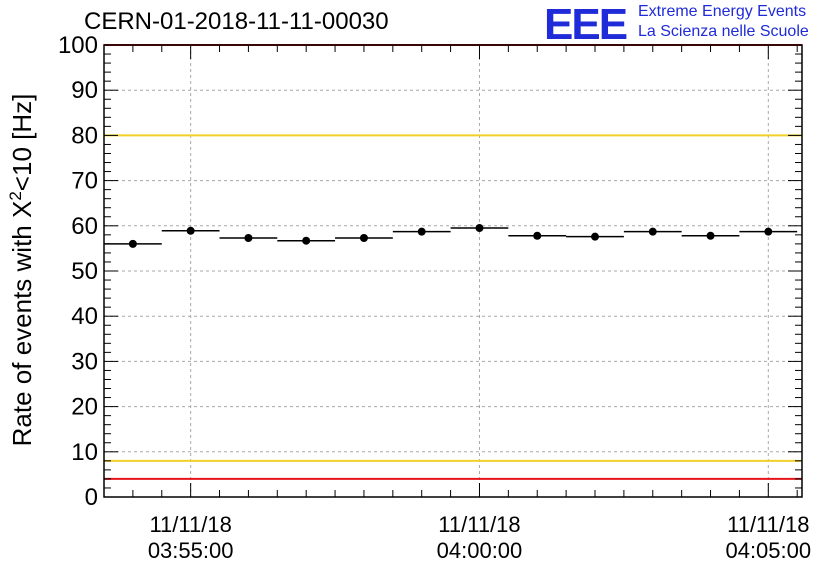  Describe the element at coordinates (236, 21) in the screenshot. I see `chart-title: CERN-01-2018-11-11-00030` at that location.